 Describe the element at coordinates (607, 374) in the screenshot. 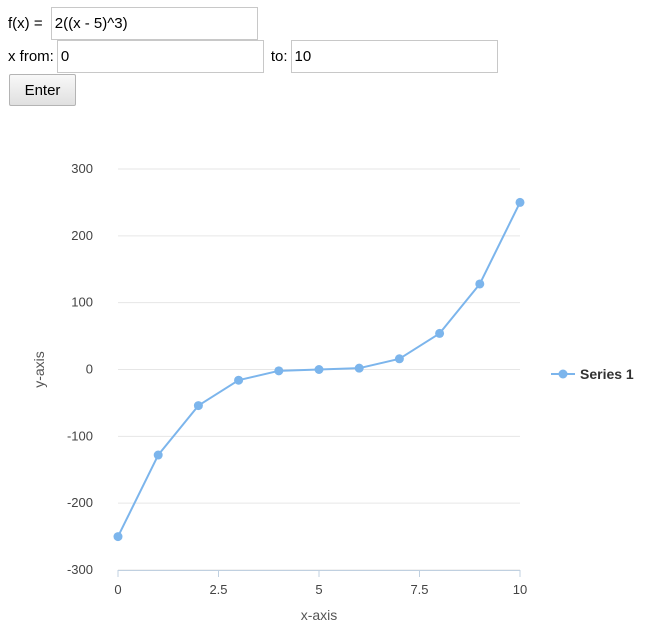

I see `legend-label: Series 1` at that location.